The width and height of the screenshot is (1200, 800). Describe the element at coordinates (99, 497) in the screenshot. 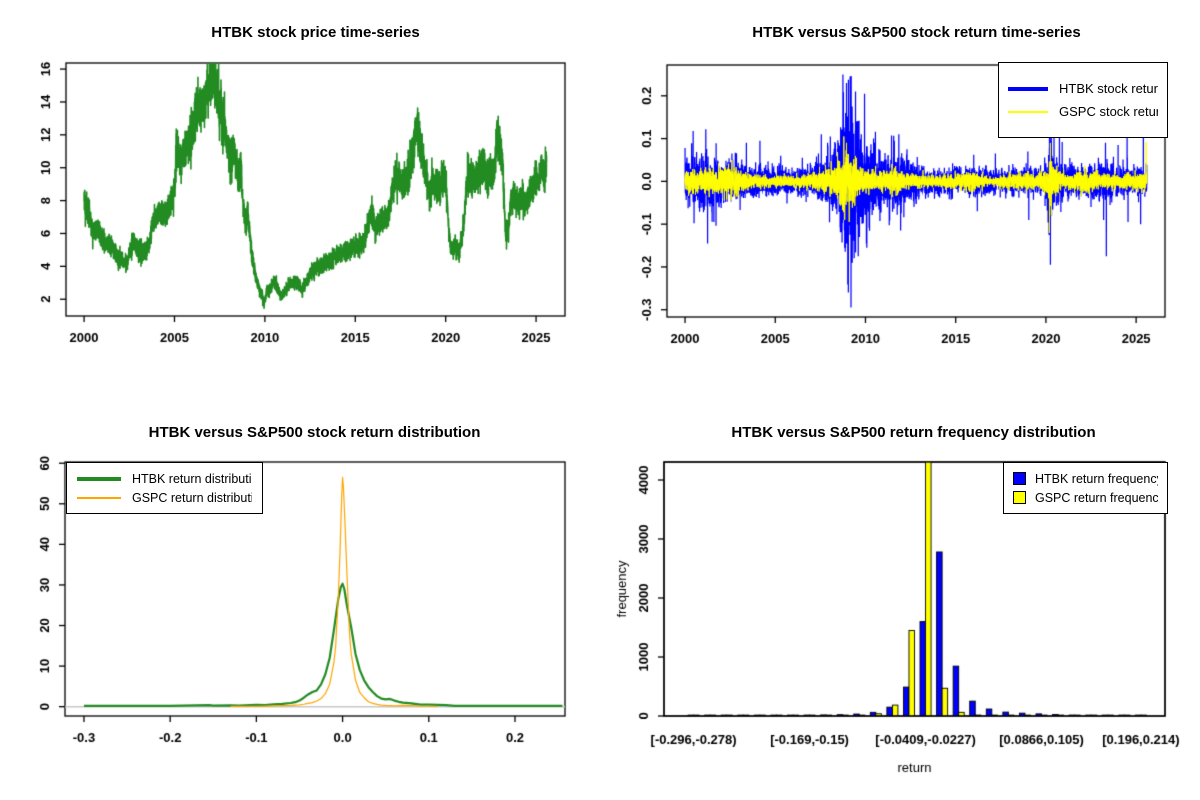

I see `gspc-density-line-swatch` at that location.